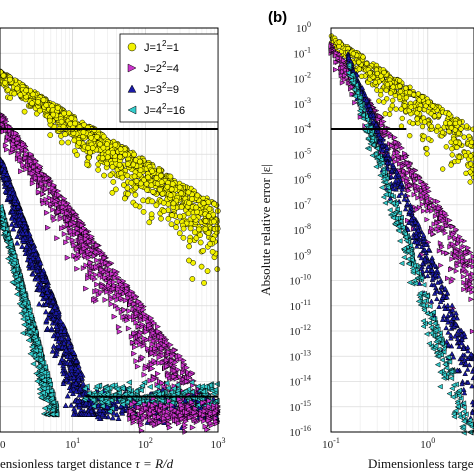 The height and width of the screenshot is (474, 474). Describe the element at coordinates (176, 111) in the screenshot. I see `legend-value: =16` at that location.